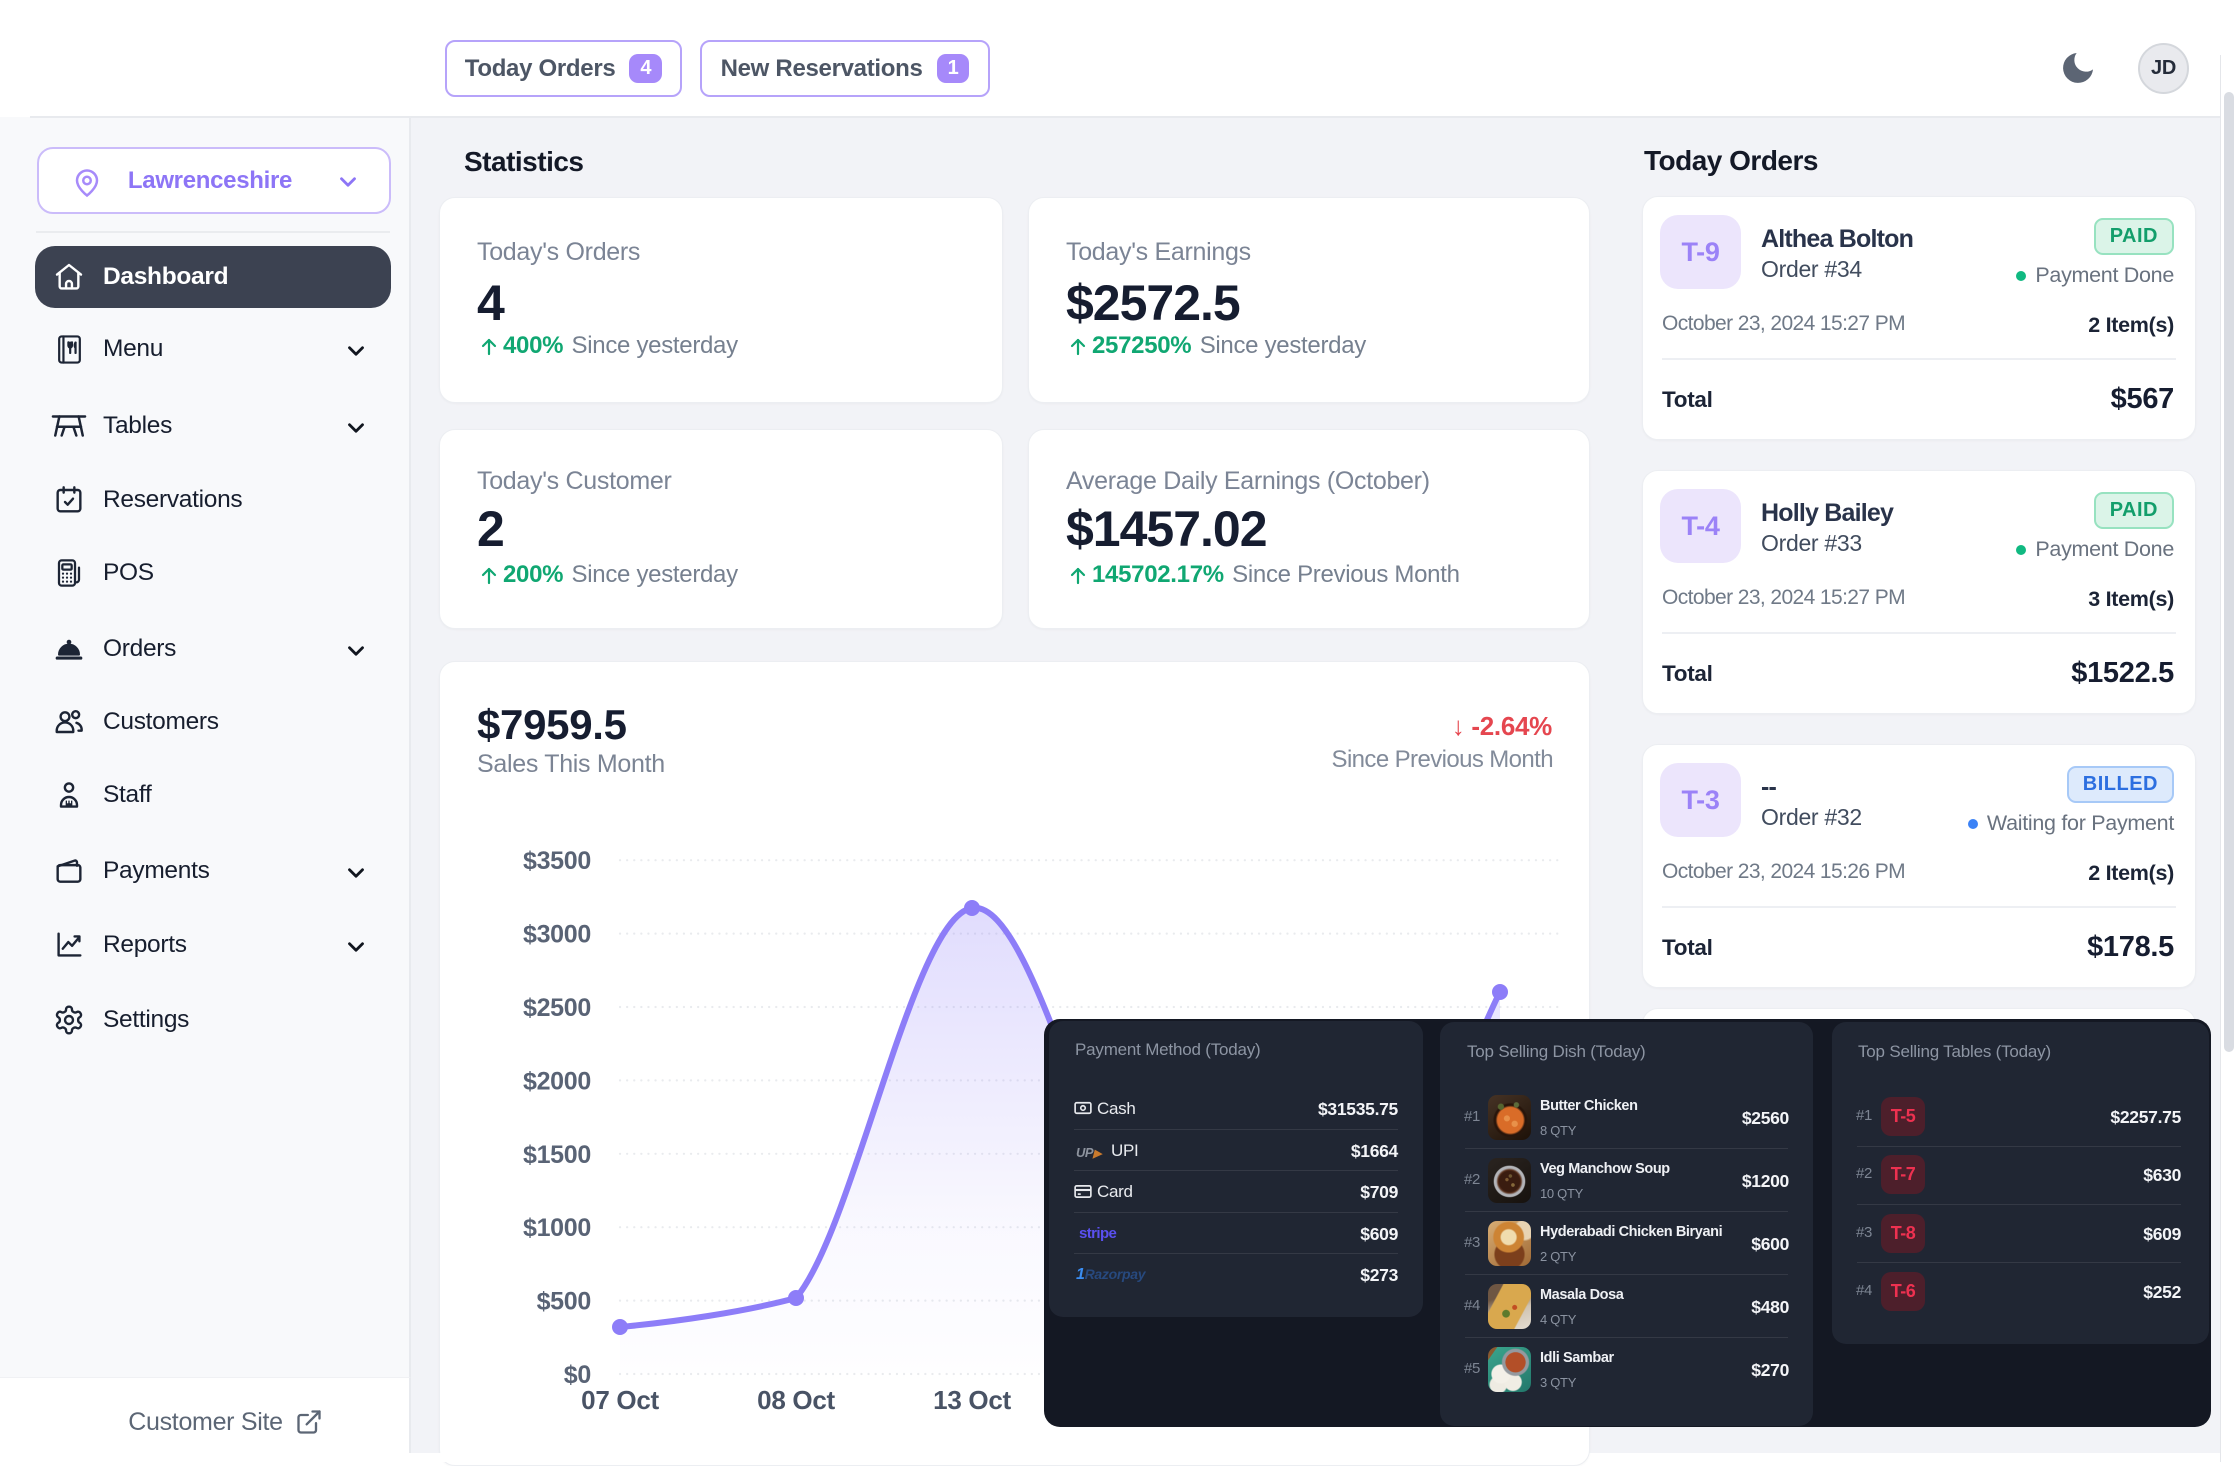  Describe the element at coordinates (796, 1400) in the screenshot. I see `svg-text: 08 Oct` at that location.